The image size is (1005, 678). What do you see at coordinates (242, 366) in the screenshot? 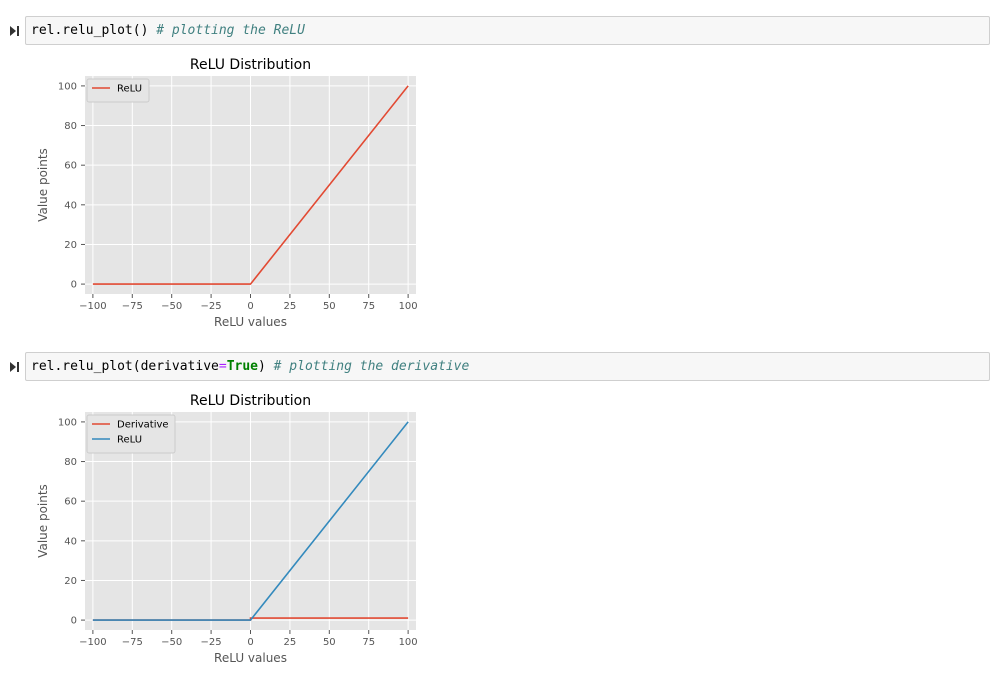
I see `code-keyword: True` at bounding box center [242, 366].